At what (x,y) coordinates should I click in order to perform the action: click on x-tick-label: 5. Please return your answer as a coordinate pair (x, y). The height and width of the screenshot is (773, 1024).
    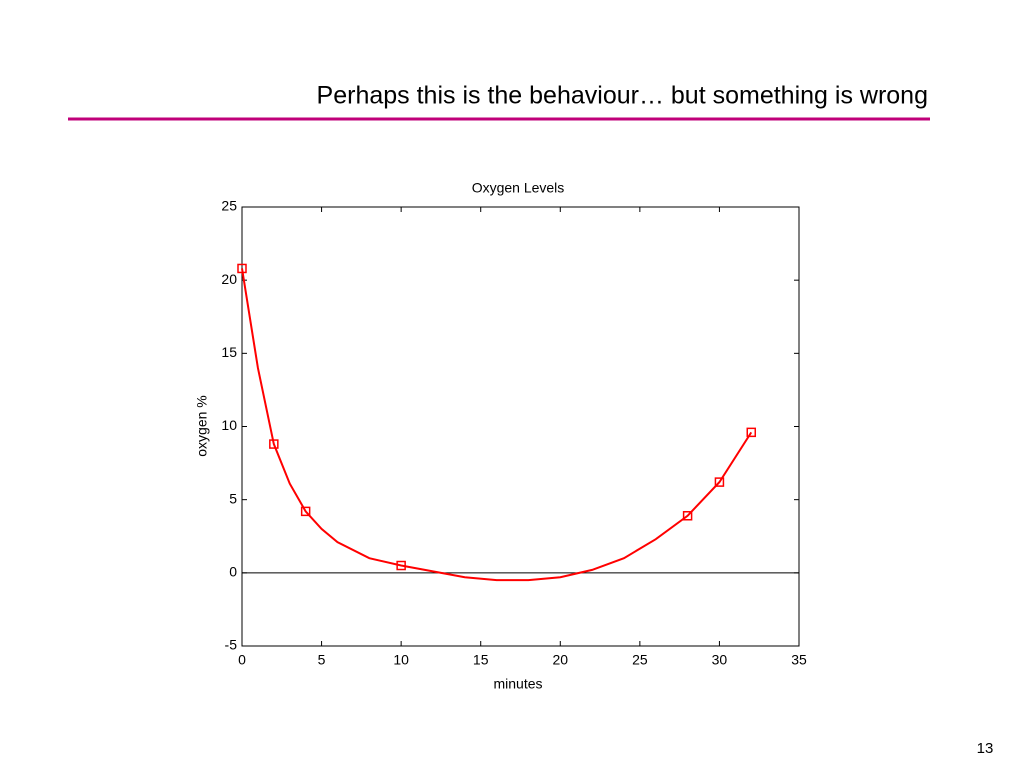
    Looking at the image, I should click on (322, 660).